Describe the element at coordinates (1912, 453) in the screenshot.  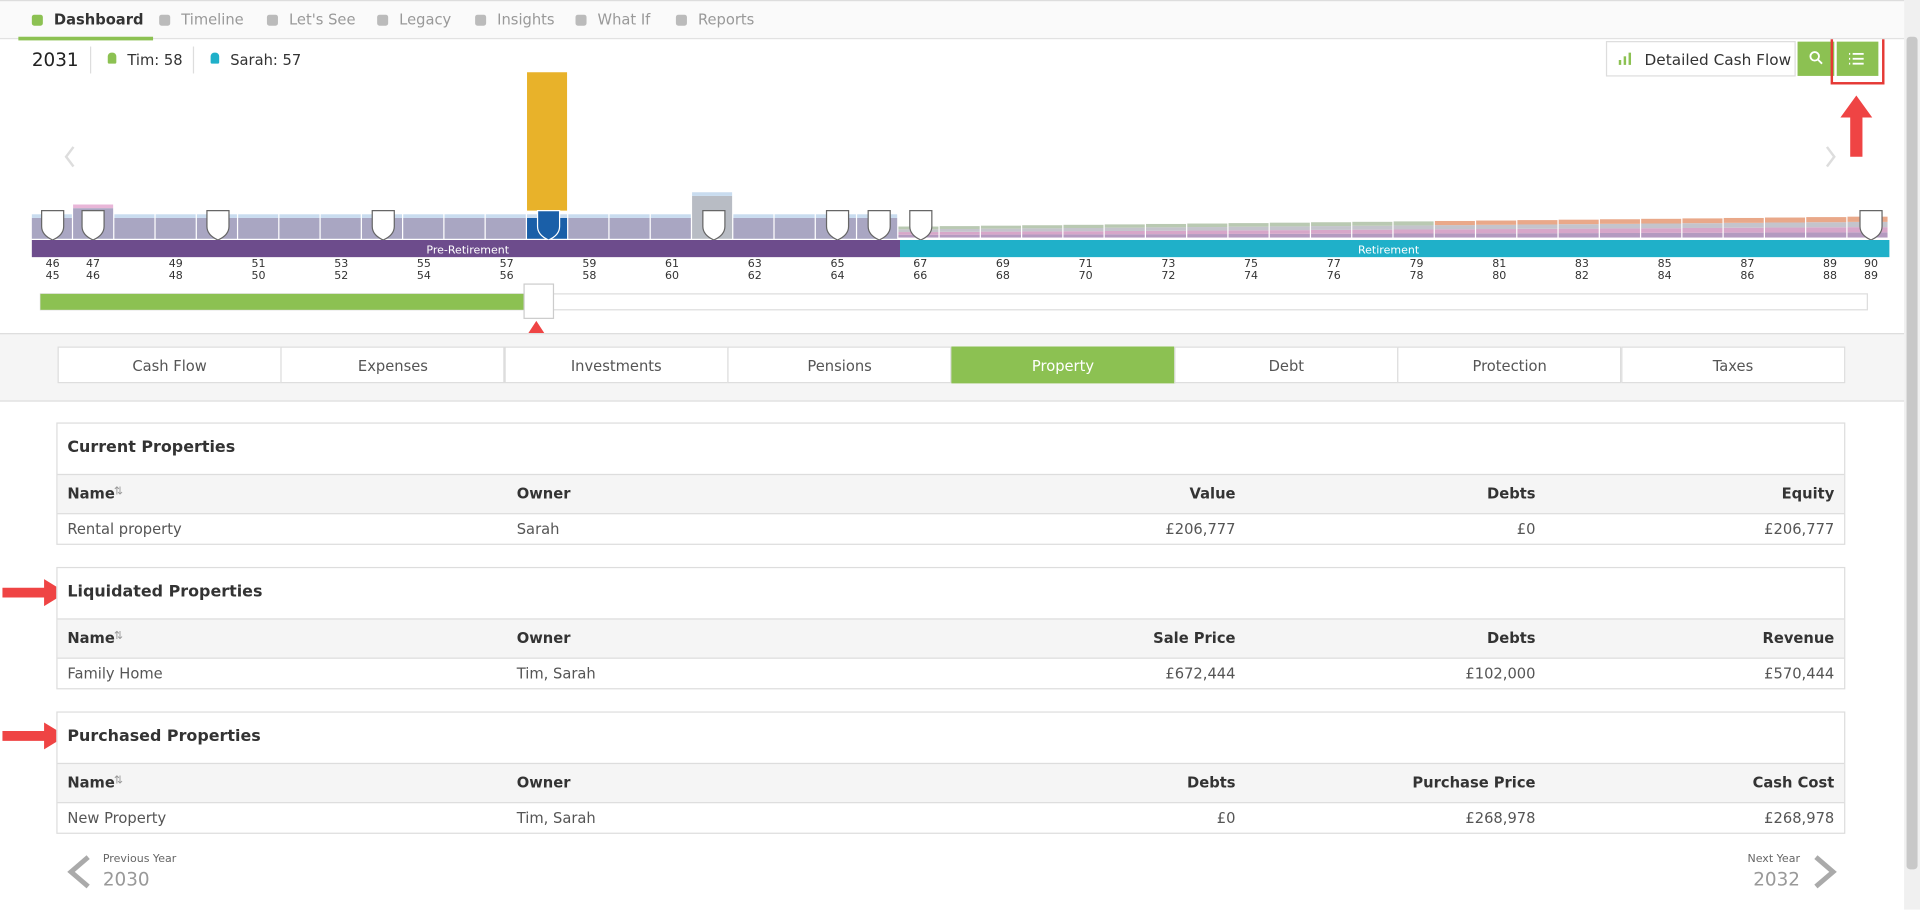
I see `scroll-thumb` at that location.